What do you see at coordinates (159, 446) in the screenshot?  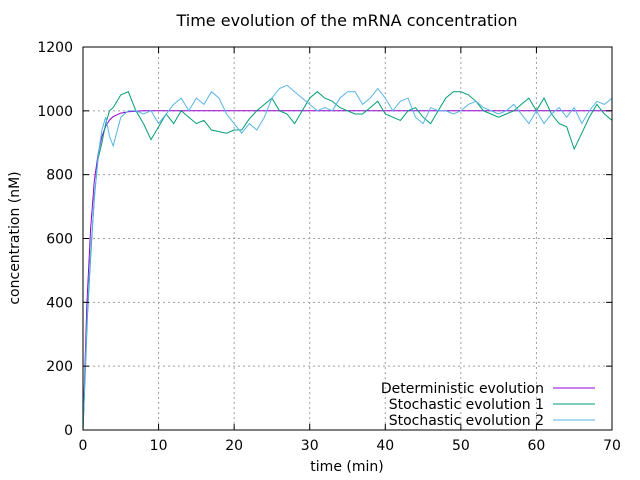 I see `x-tick-label: 10` at bounding box center [159, 446].